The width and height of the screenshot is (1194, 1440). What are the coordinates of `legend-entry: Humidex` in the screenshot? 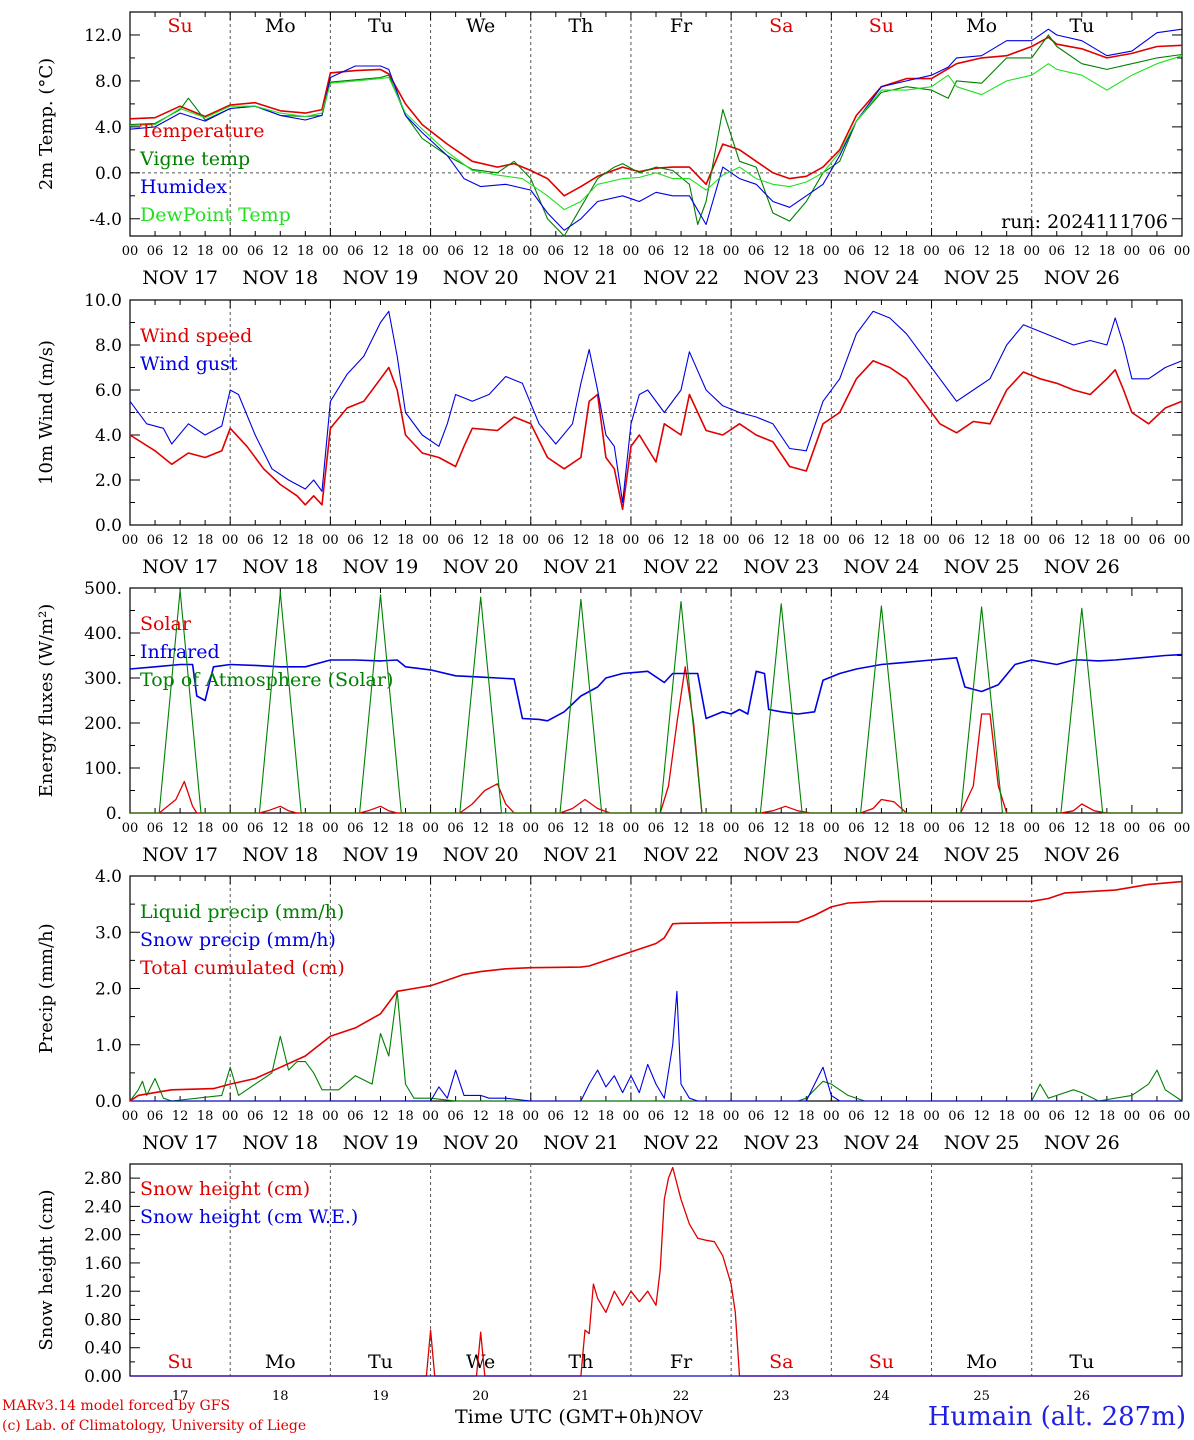 It's located at (183, 187).